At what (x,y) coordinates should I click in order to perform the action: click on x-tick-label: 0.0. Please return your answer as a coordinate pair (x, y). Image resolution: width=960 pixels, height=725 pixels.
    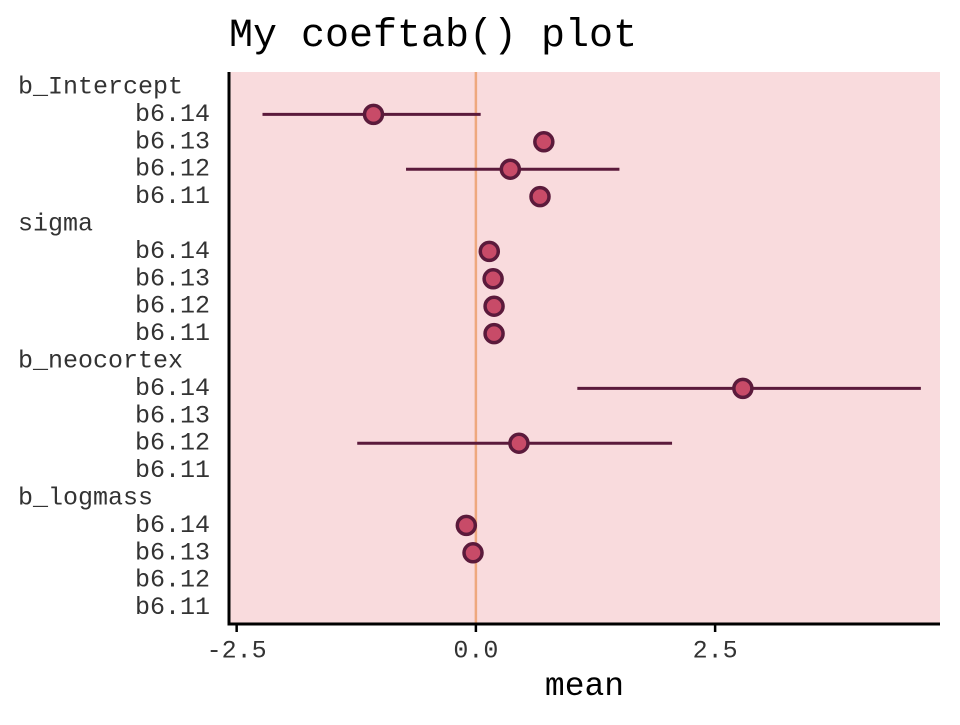
    Looking at the image, I should click on (475, 651).